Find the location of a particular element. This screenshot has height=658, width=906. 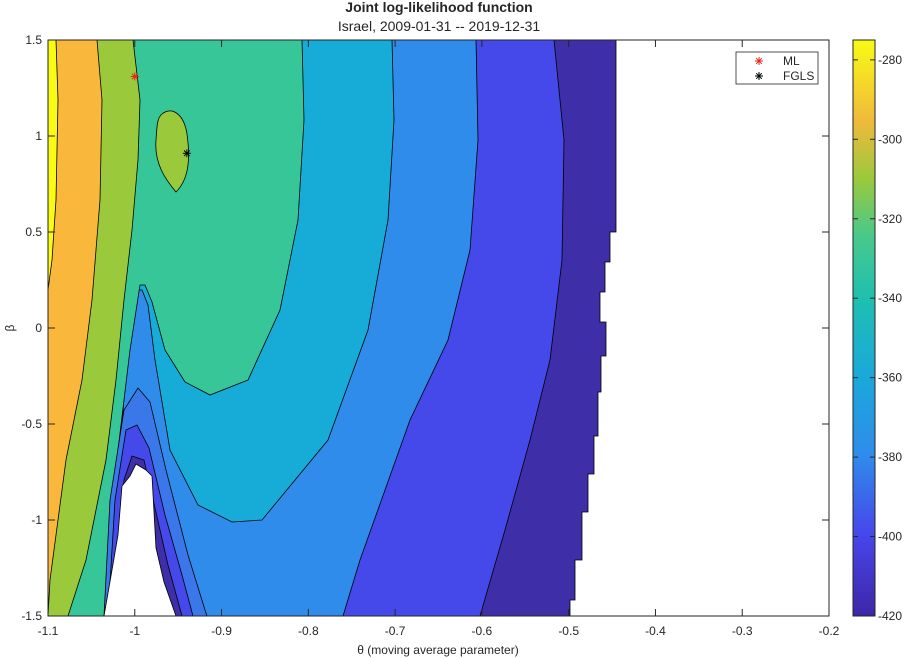

region-valley-hole is located at coordinates (140, 539).